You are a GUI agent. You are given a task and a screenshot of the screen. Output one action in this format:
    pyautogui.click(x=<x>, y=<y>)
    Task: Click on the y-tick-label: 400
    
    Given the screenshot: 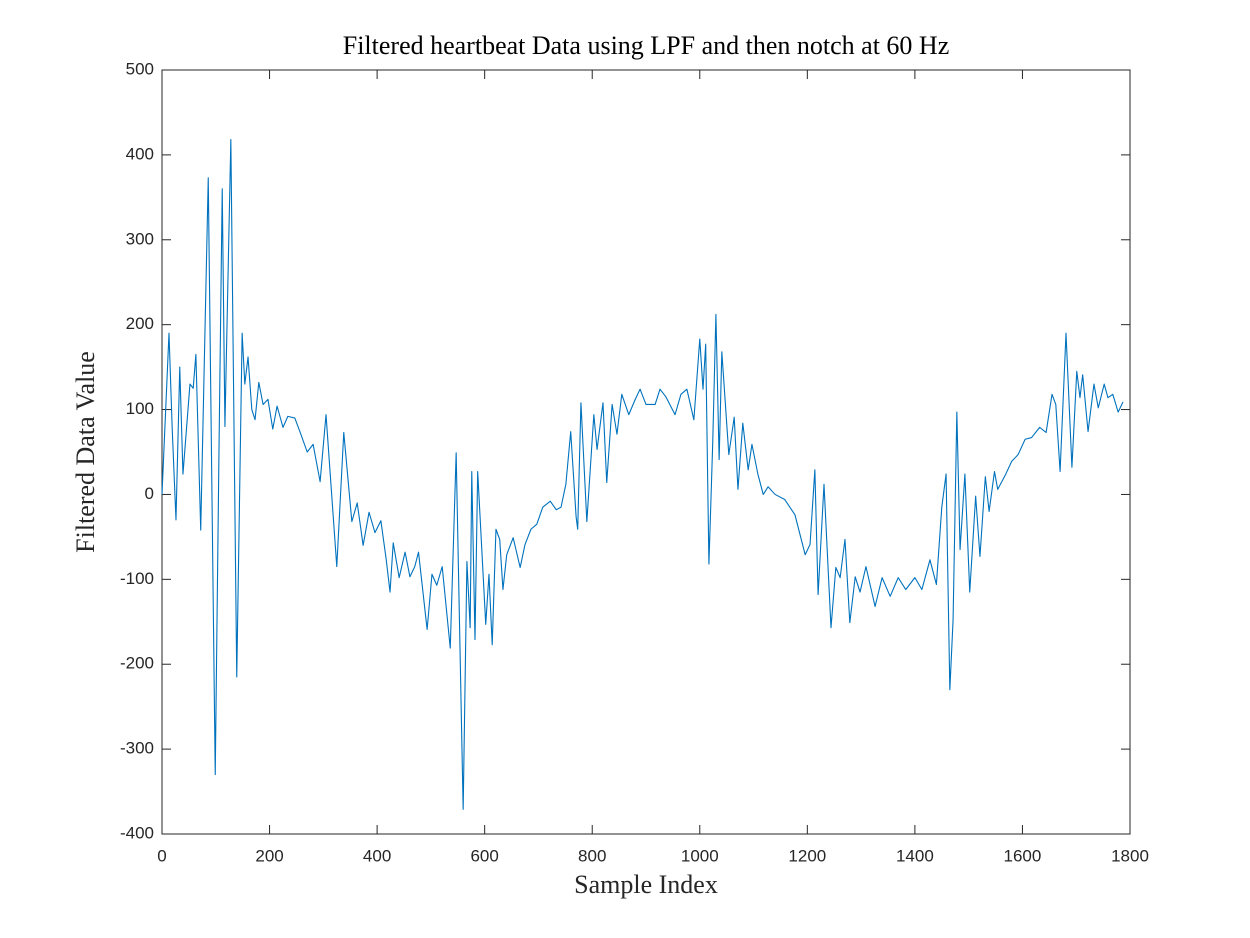 What is the action you would take?
    pyautogui.click(x=140, y=153)
    